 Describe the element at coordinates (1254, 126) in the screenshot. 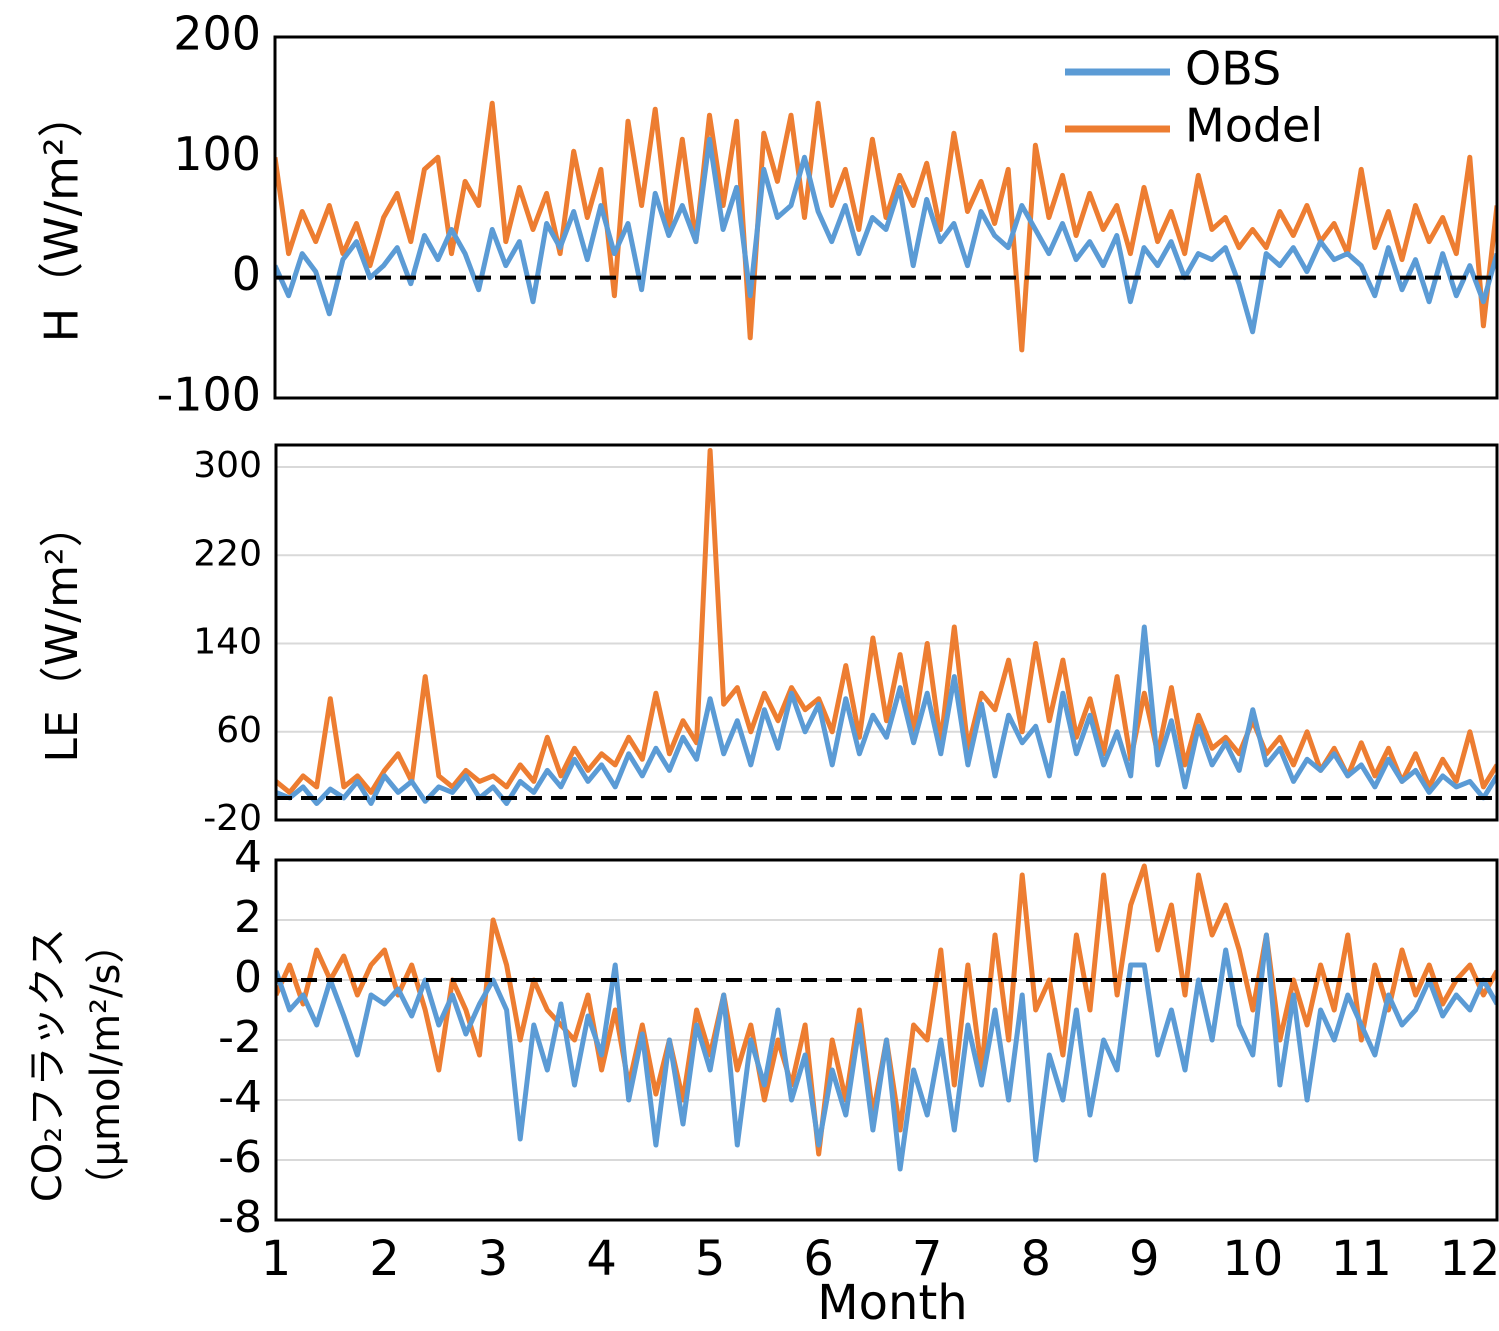

I see `legend-label: Model` at that location.